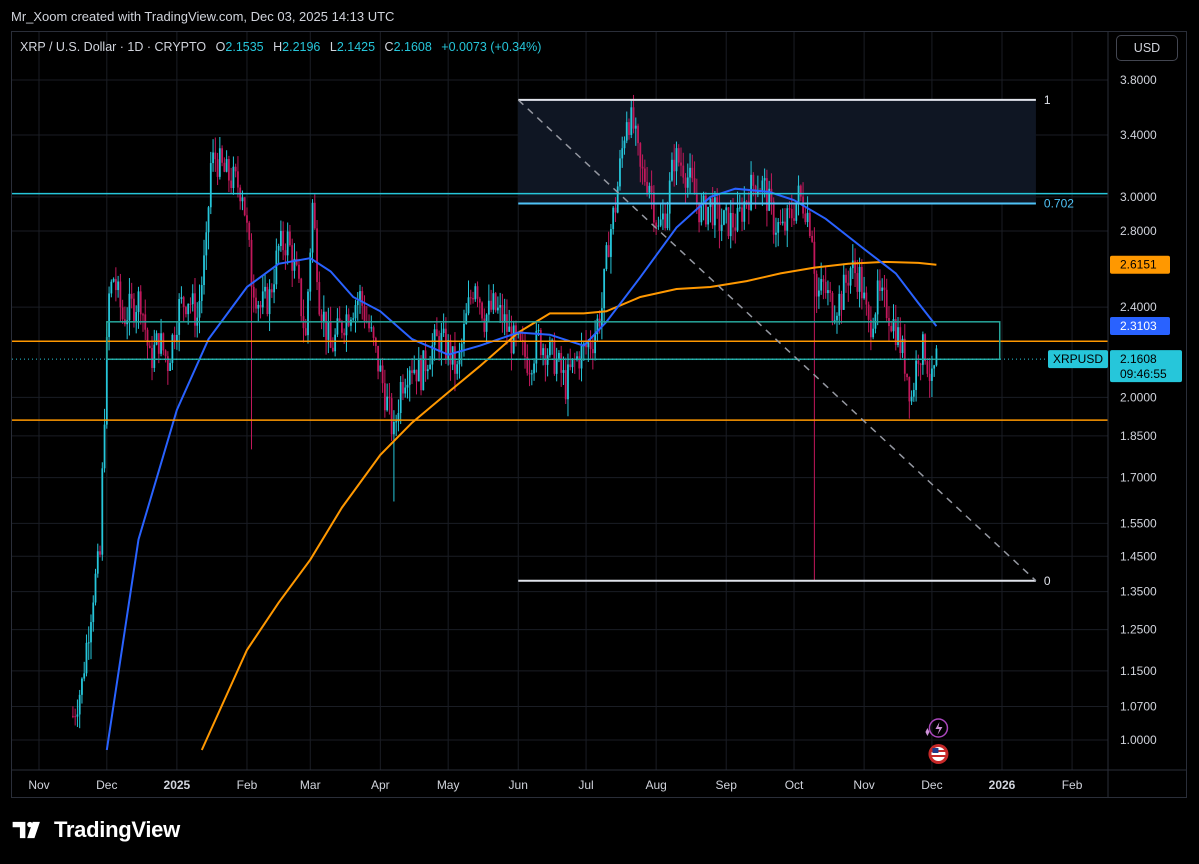 The height and width of the screenshot is (864, 1199). What do you see at coordinates (1138, 740) in the screenshot?
I see `price-tick-label: 1.0000` at bounding box center [1138, 740].